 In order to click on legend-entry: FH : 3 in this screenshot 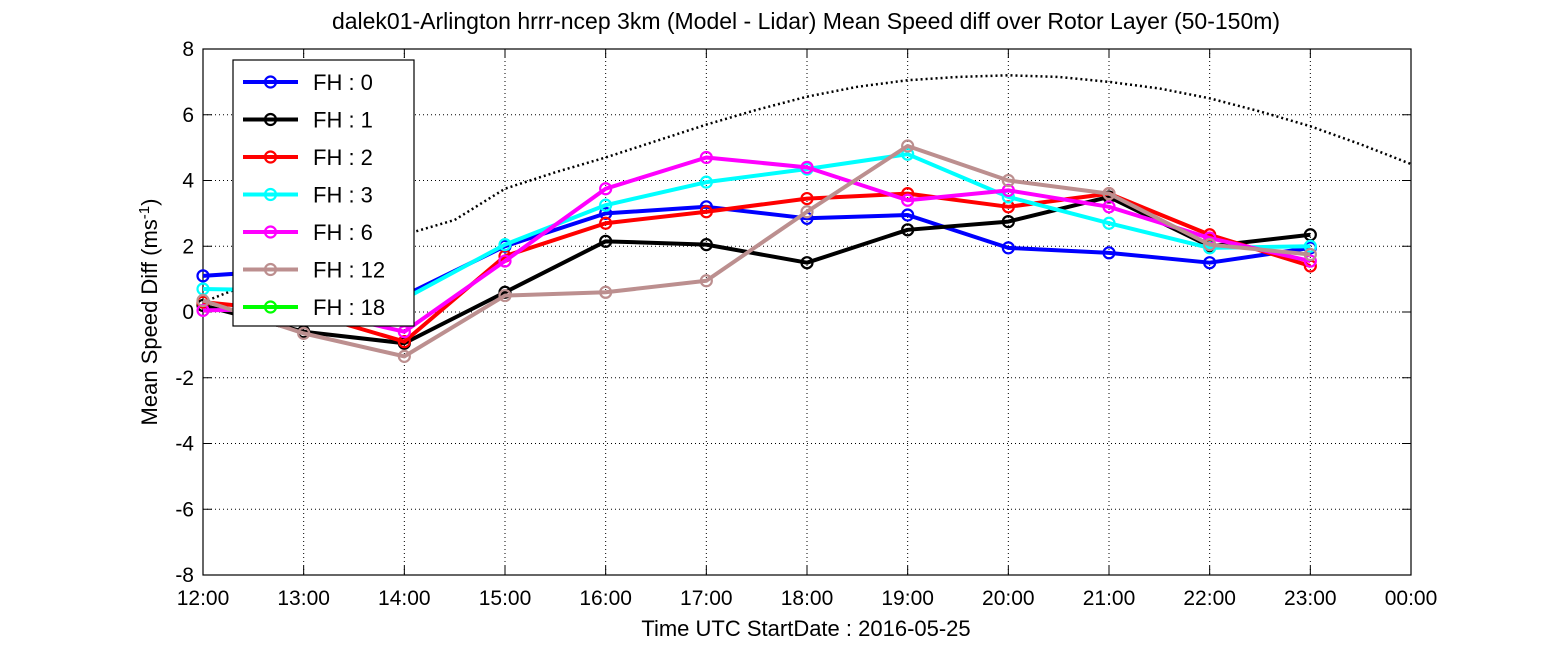, I will do `click(308, 195)`.